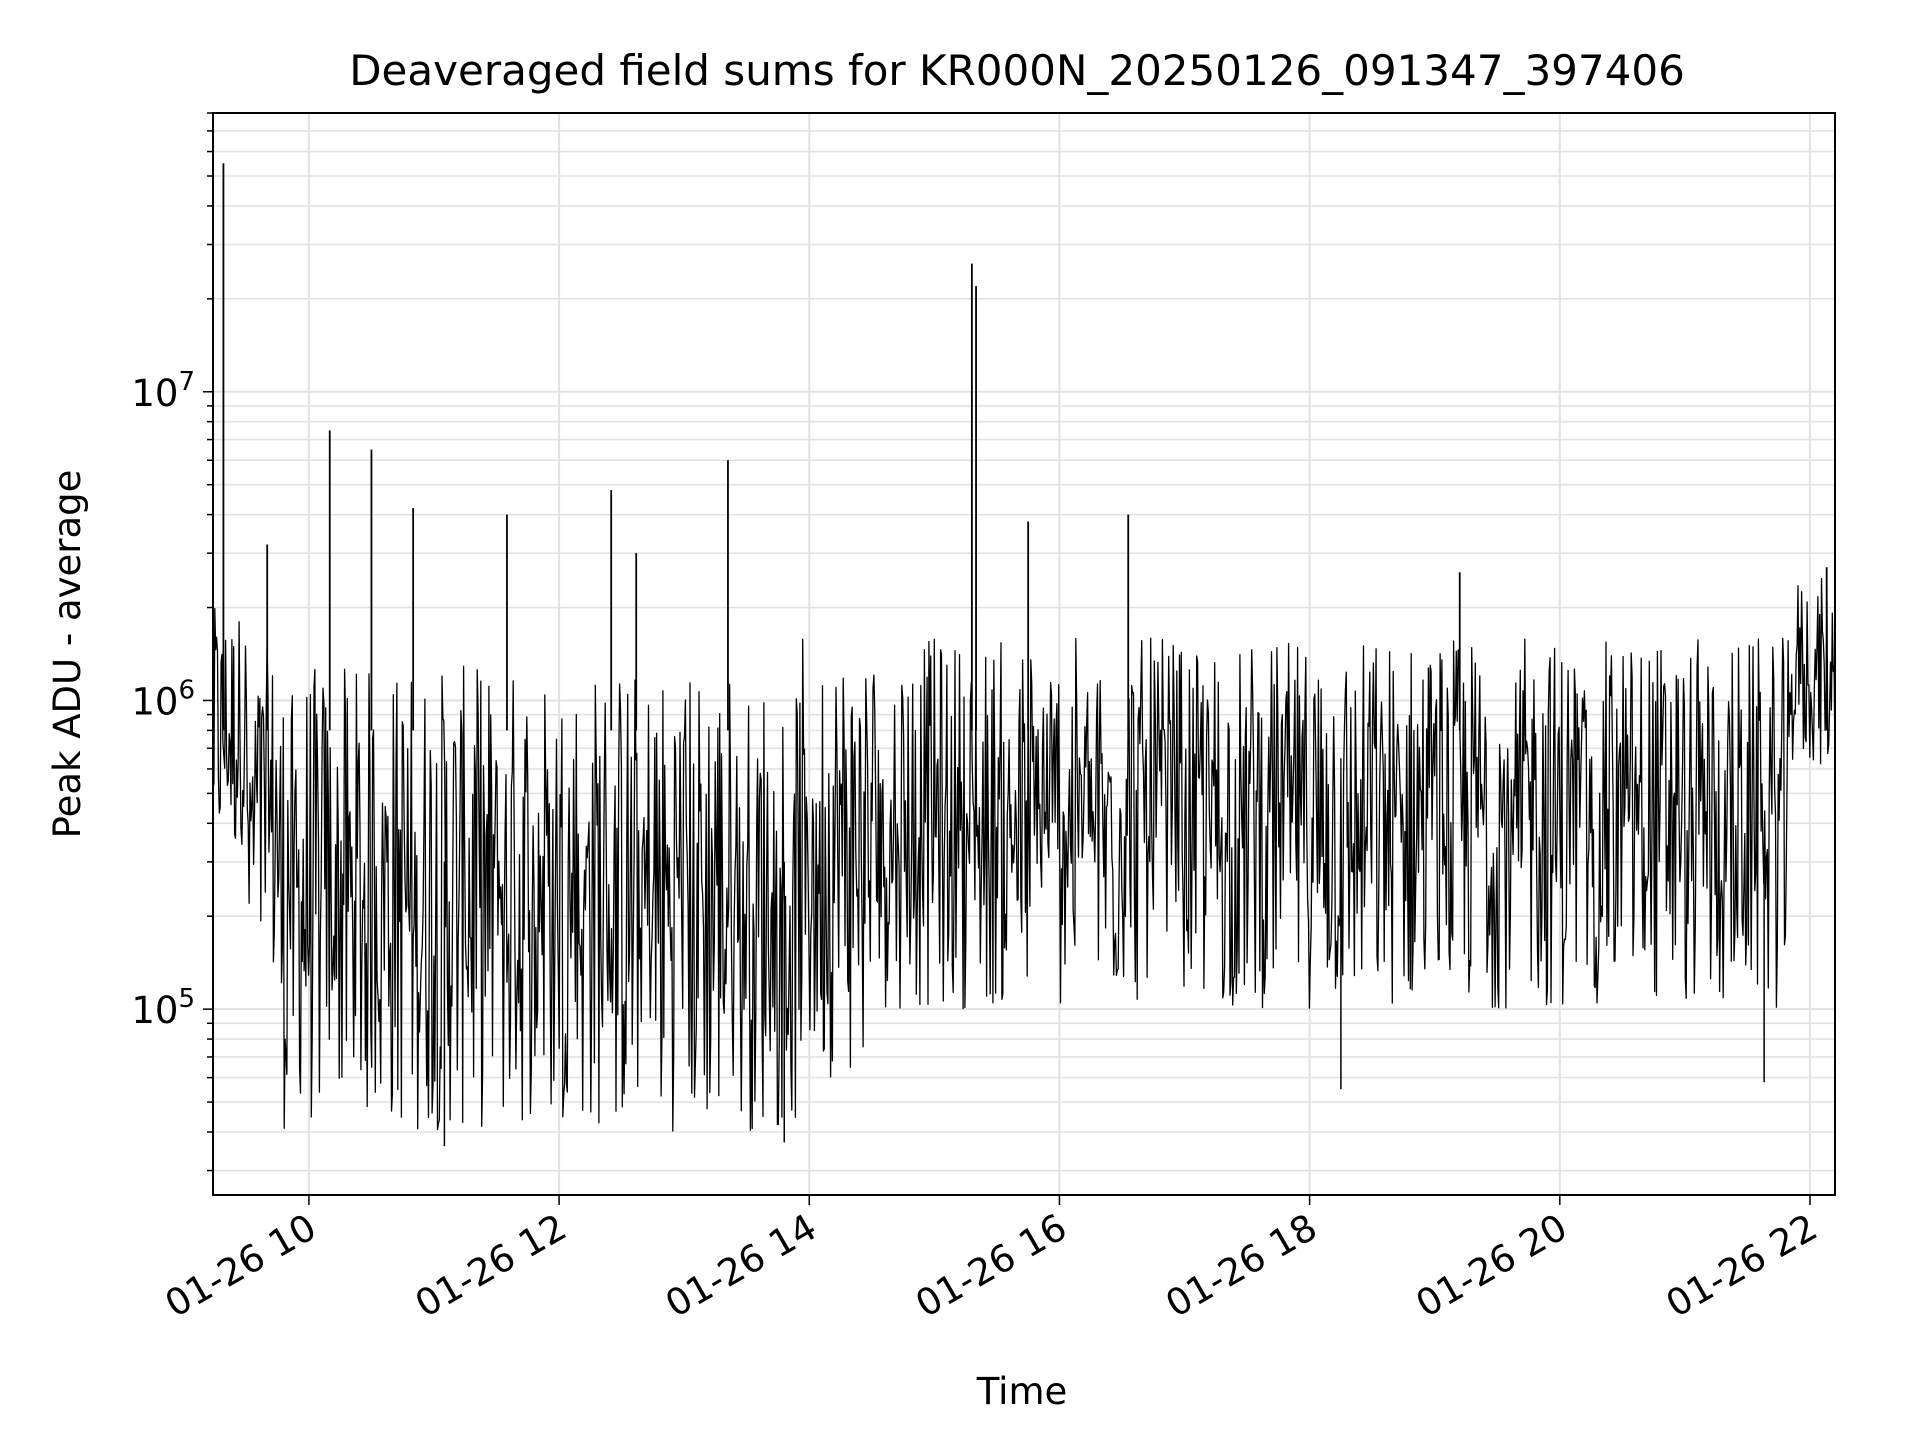  What do you see at coordinates (1242, 1266) in the screenshot?
I see `x-tick-label: 01-26 18` at bounding box center [1242, 1266].